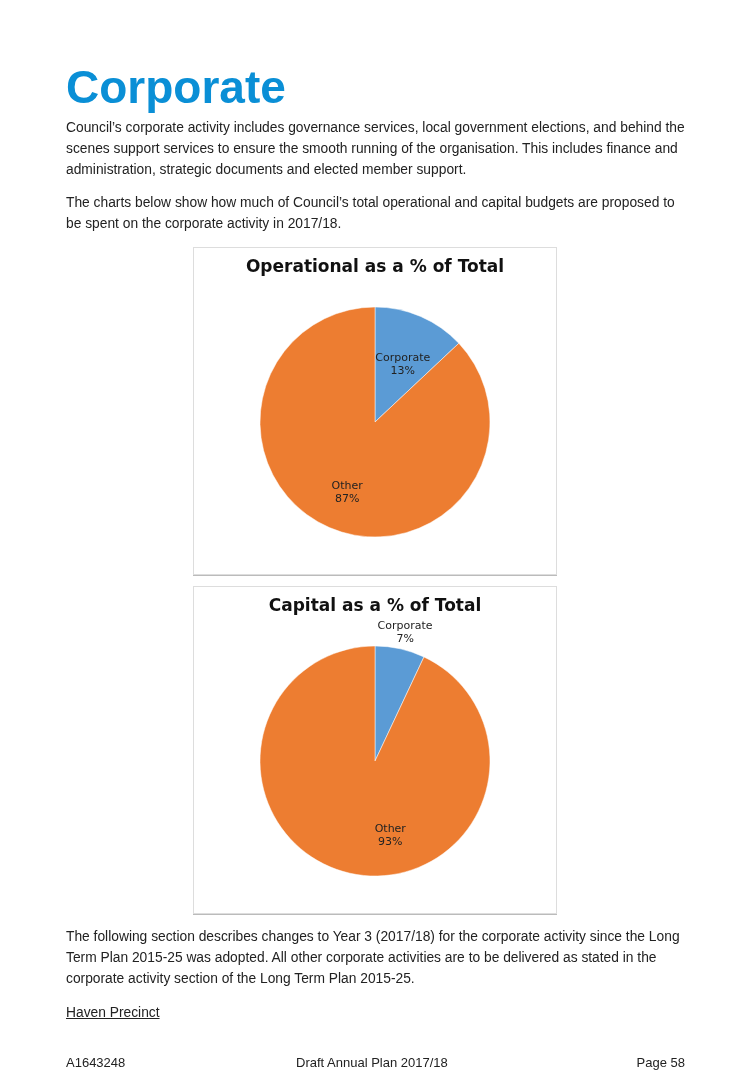  Describe the element at coordinates (376, 149) in the screenshot. I see `text: Council’s corporate activity includes governance services, local government elections, and behind the scenes support services to ensure the smooth running of the organisation. This includes finance and administration, strategic documents and elected member support.` at that location.